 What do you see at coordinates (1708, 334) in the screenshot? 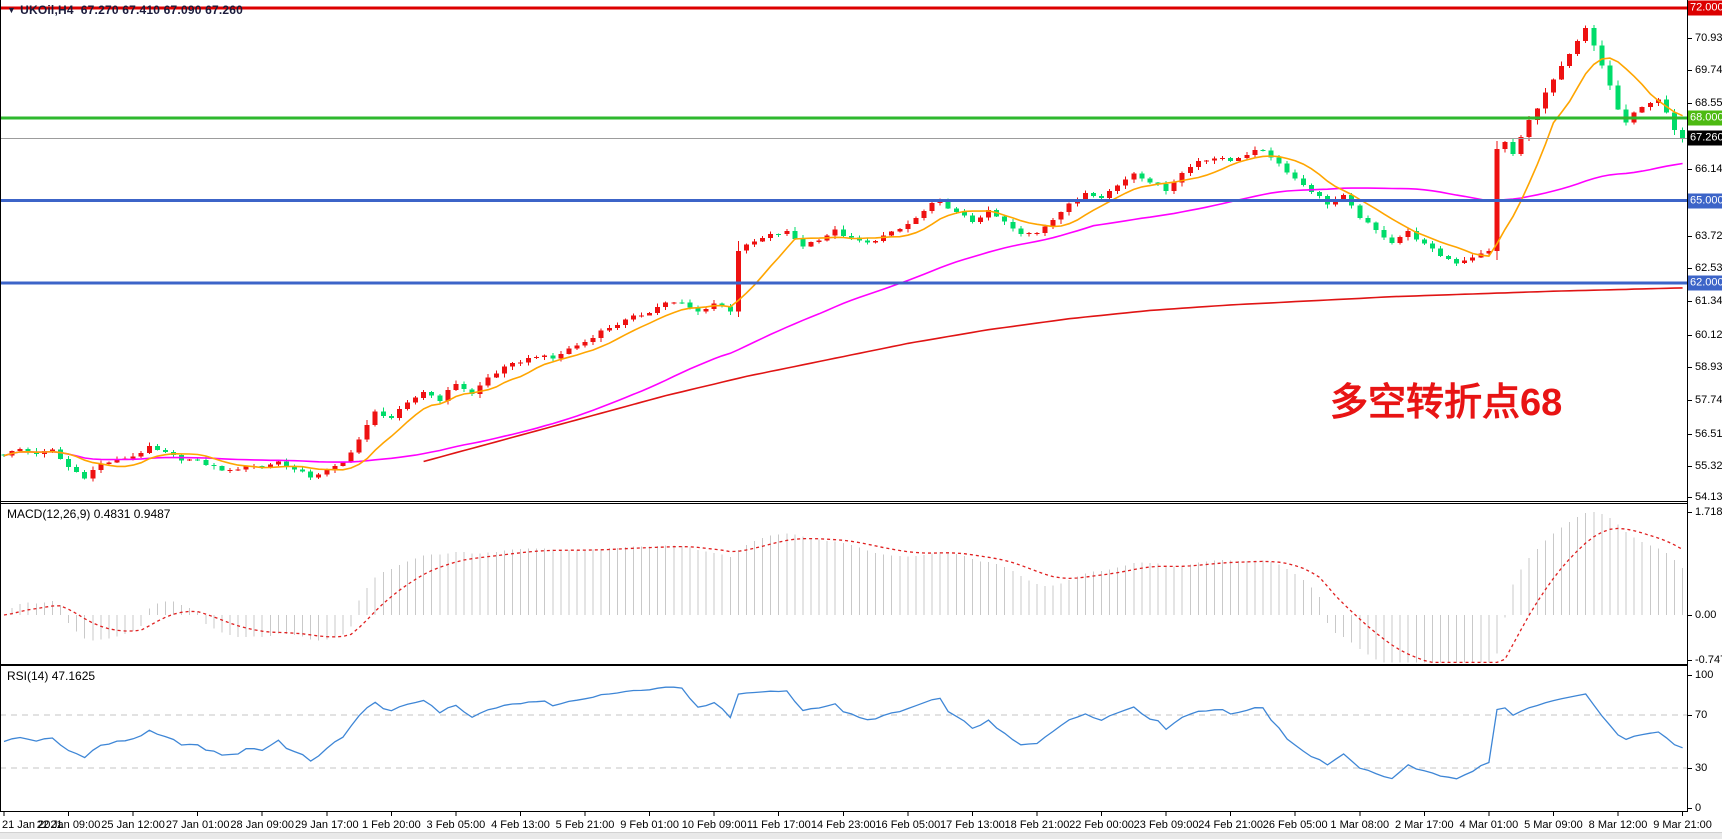
I see `price-tick-label: 60.120` at bounding box center [1708, 334].